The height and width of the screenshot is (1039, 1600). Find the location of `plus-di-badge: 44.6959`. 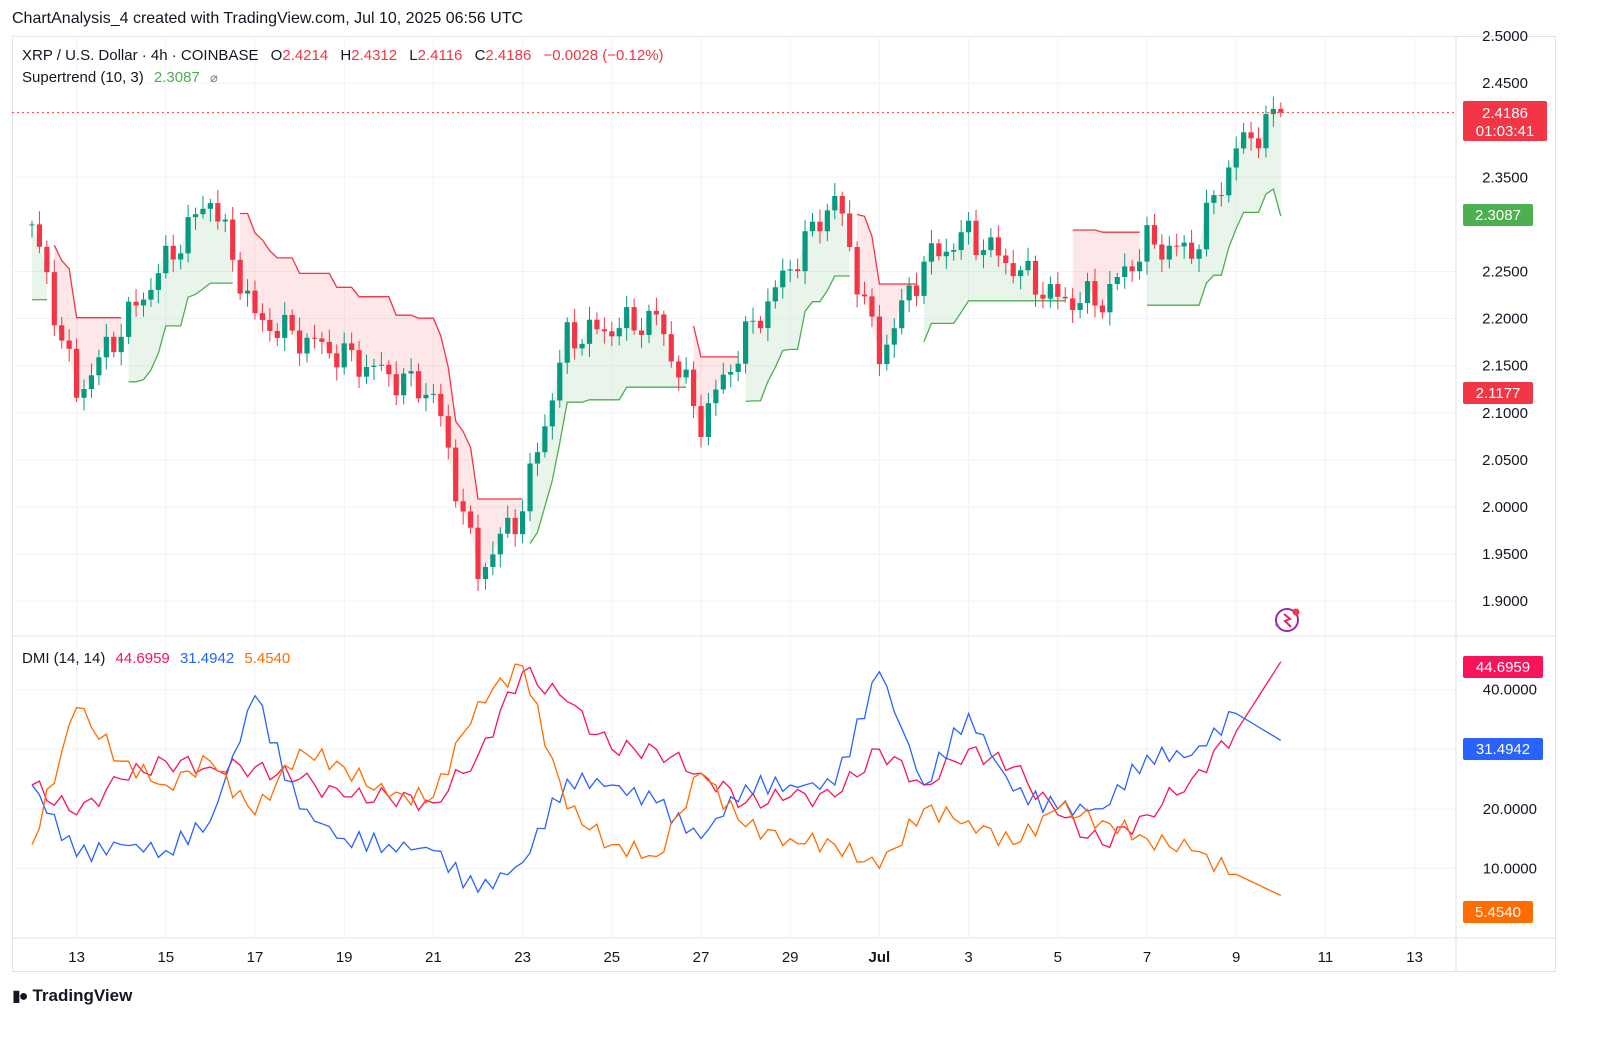

plus-di-badge: 44.6959 is located at coordinates (1503, 667).